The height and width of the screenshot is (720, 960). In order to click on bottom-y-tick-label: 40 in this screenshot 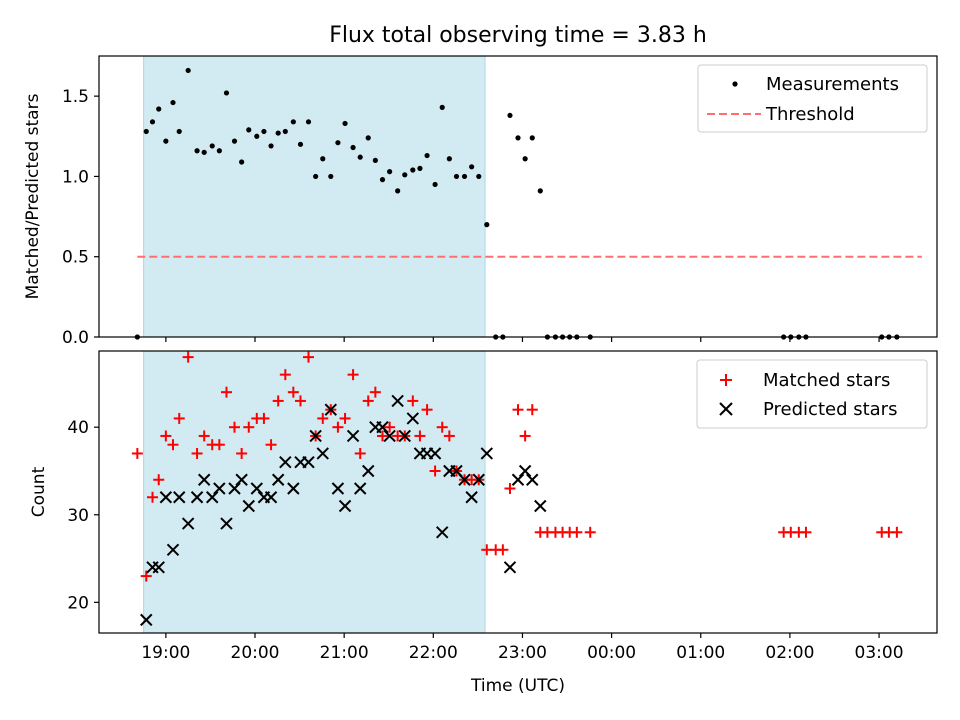, I will do `click(78, 428)`.